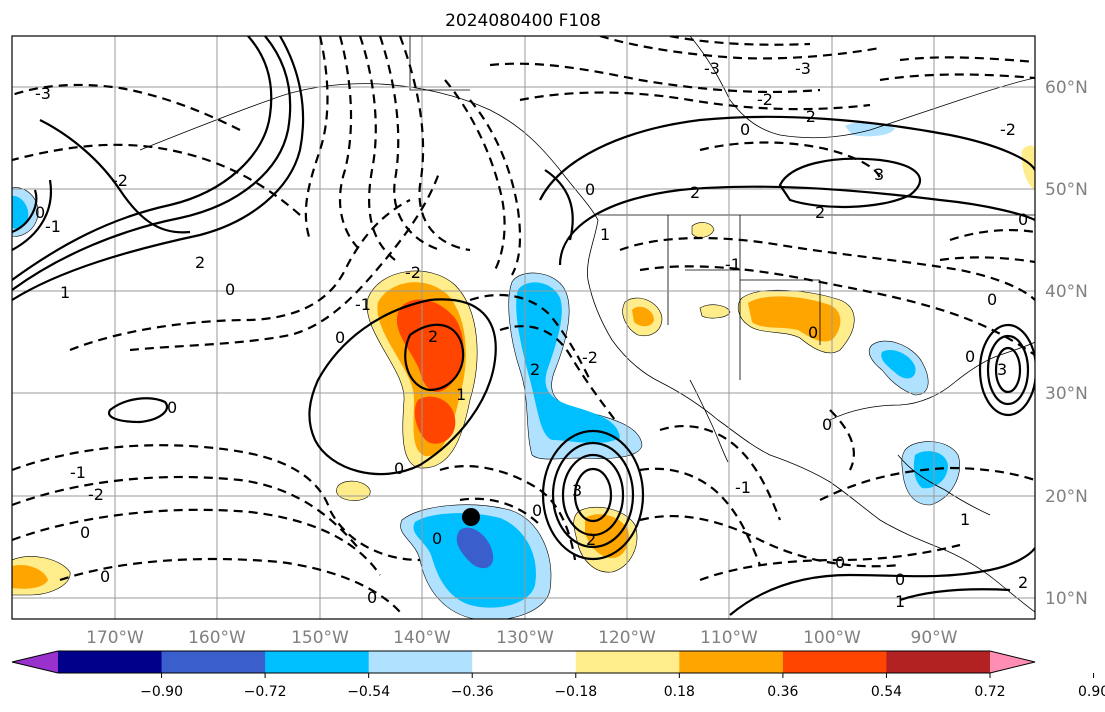 This screenshot has height=712, width=1105. Describe the element at coordinates (217, 638) in the screenshot. I see `lon-label: 160°W` at that location.